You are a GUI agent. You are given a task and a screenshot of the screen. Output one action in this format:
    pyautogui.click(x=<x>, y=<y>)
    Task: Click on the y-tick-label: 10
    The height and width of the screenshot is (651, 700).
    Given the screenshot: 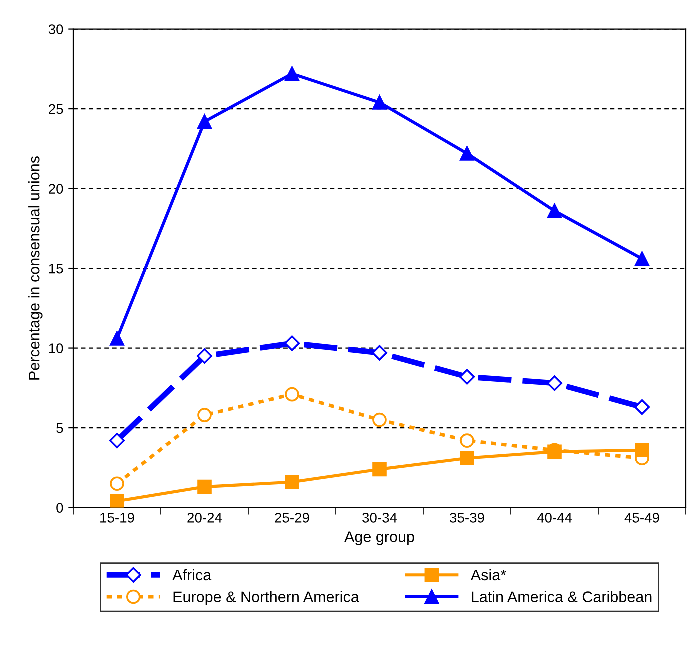 What is the action you would take?
    pyautogui.click(x=56, y=349)
    